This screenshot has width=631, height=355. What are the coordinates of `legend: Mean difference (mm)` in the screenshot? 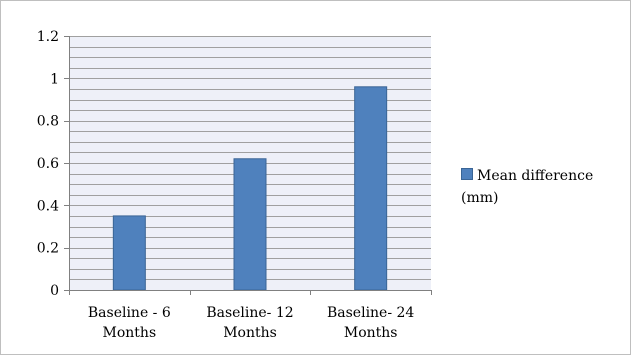 It's located at (543, 187).